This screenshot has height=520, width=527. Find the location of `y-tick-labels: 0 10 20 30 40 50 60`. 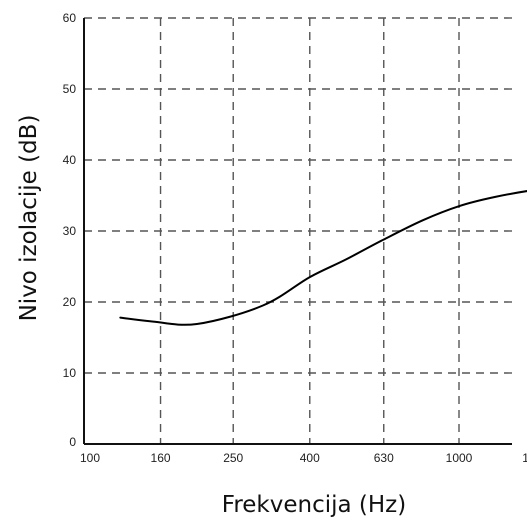

y-tick-labels: 0 10 20 30 40 50 60 is located at coordinates (70, 230).